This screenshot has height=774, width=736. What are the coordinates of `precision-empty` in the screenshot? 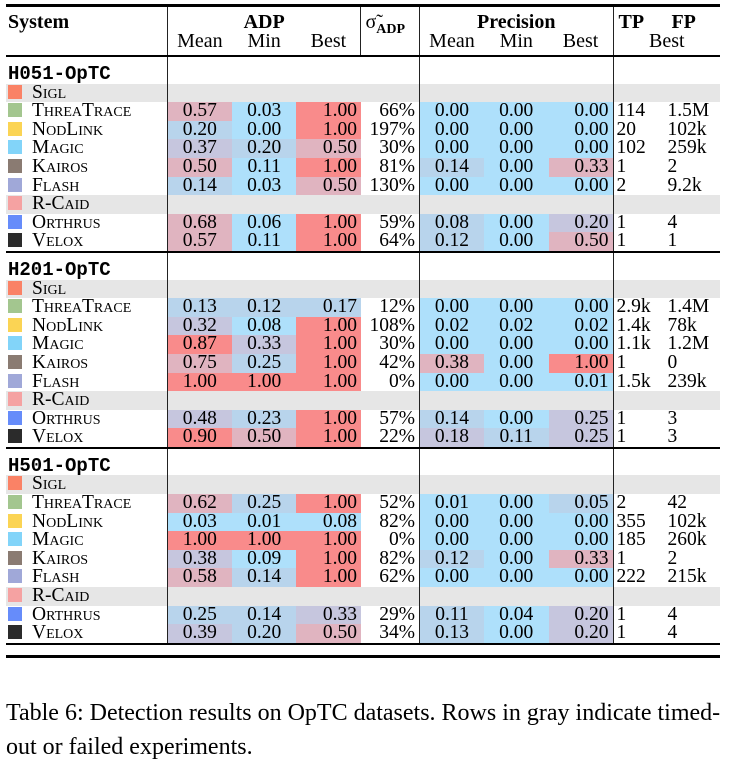 It's located at (516, 93).